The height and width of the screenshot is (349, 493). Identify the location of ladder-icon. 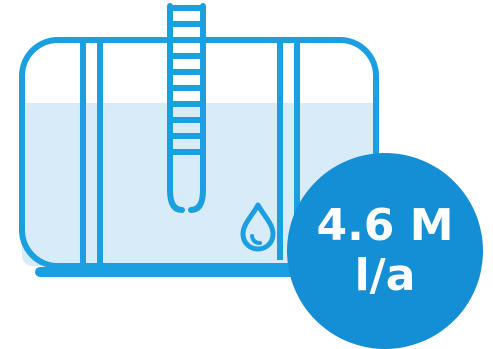
(186, 108).